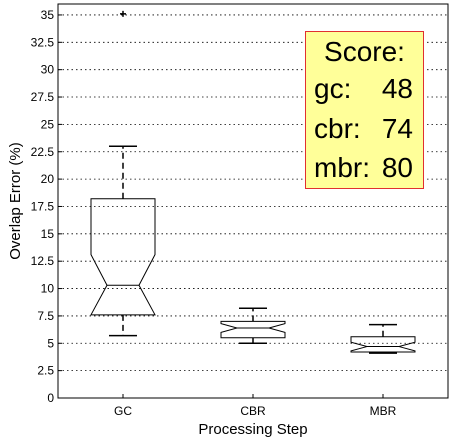 Image resolution: width=460 pixels, height=442 pixels. I want to click on x-axis-label: Processing Step, so click(252, 429).